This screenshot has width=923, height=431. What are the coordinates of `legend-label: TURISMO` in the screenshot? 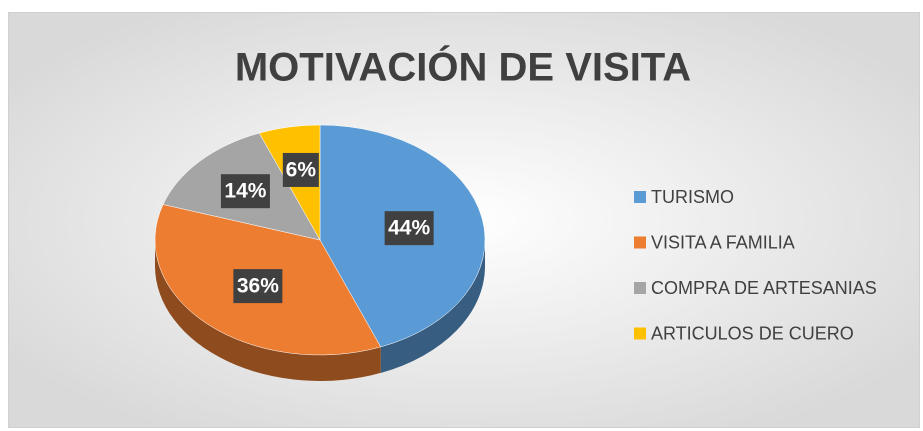 It's located at (692, 197).